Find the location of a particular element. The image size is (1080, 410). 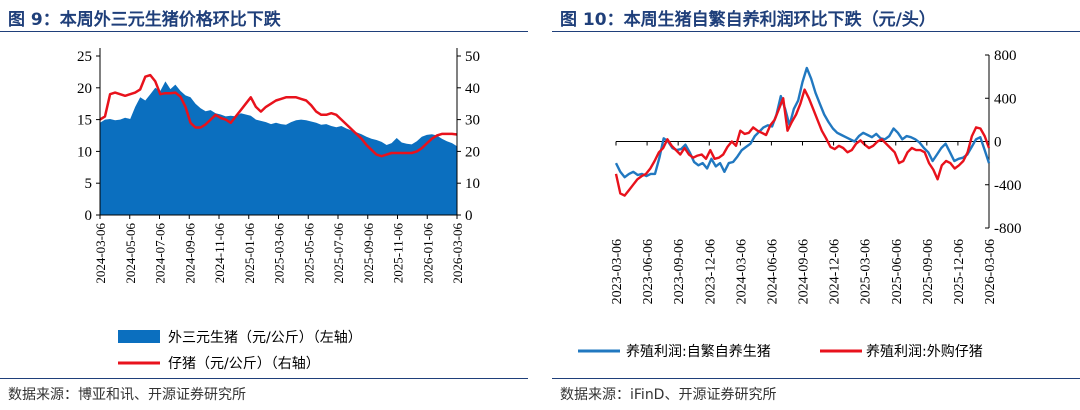

y-tick-label: -400 is located at coordinates (1008, 186).